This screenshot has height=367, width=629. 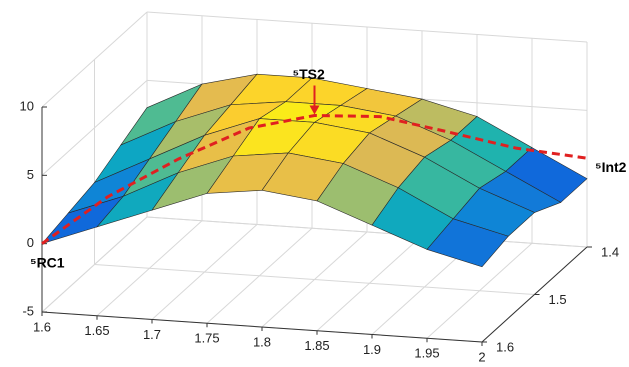 I want to click on z-tick-label: -5, so click(x=28, y=310).